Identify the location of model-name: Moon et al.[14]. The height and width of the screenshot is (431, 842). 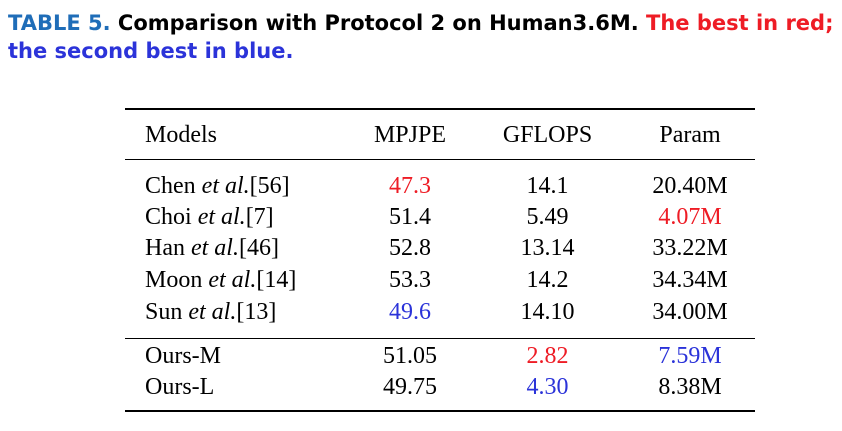
(221, 280).